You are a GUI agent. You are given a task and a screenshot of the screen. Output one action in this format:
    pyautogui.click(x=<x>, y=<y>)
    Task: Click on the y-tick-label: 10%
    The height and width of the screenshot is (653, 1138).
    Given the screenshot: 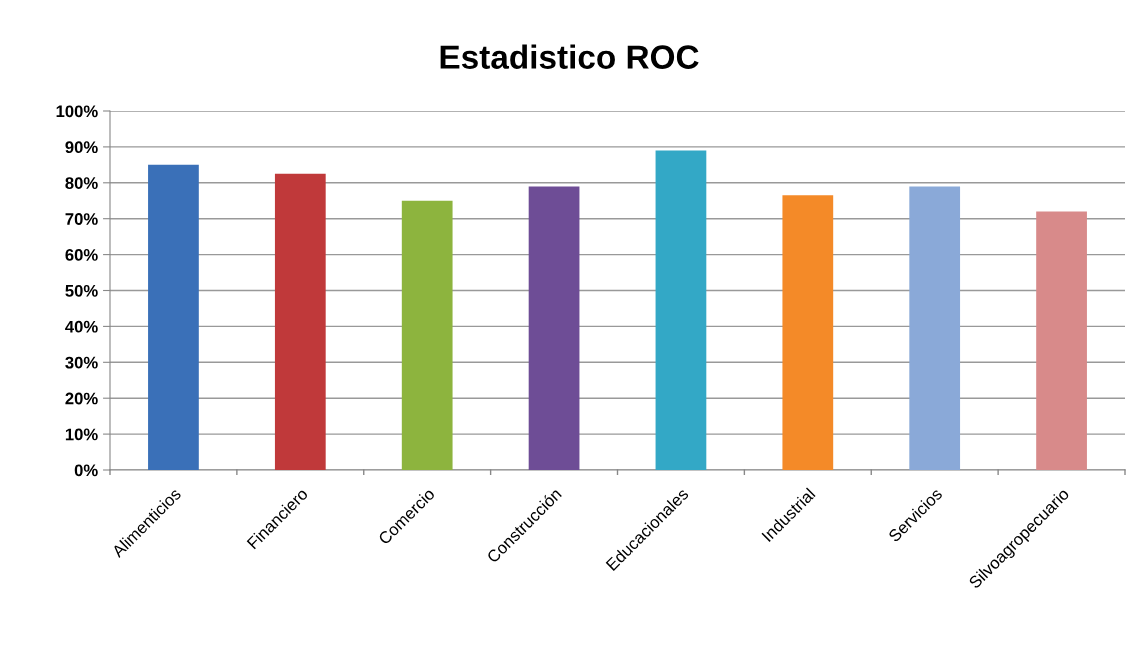 What is the action you would take?
    pyautogui.click(x=81, y=434)
    